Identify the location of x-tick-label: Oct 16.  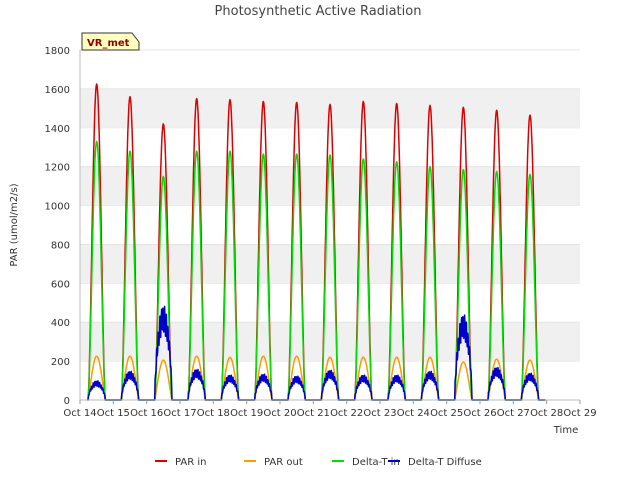
(146, 413).